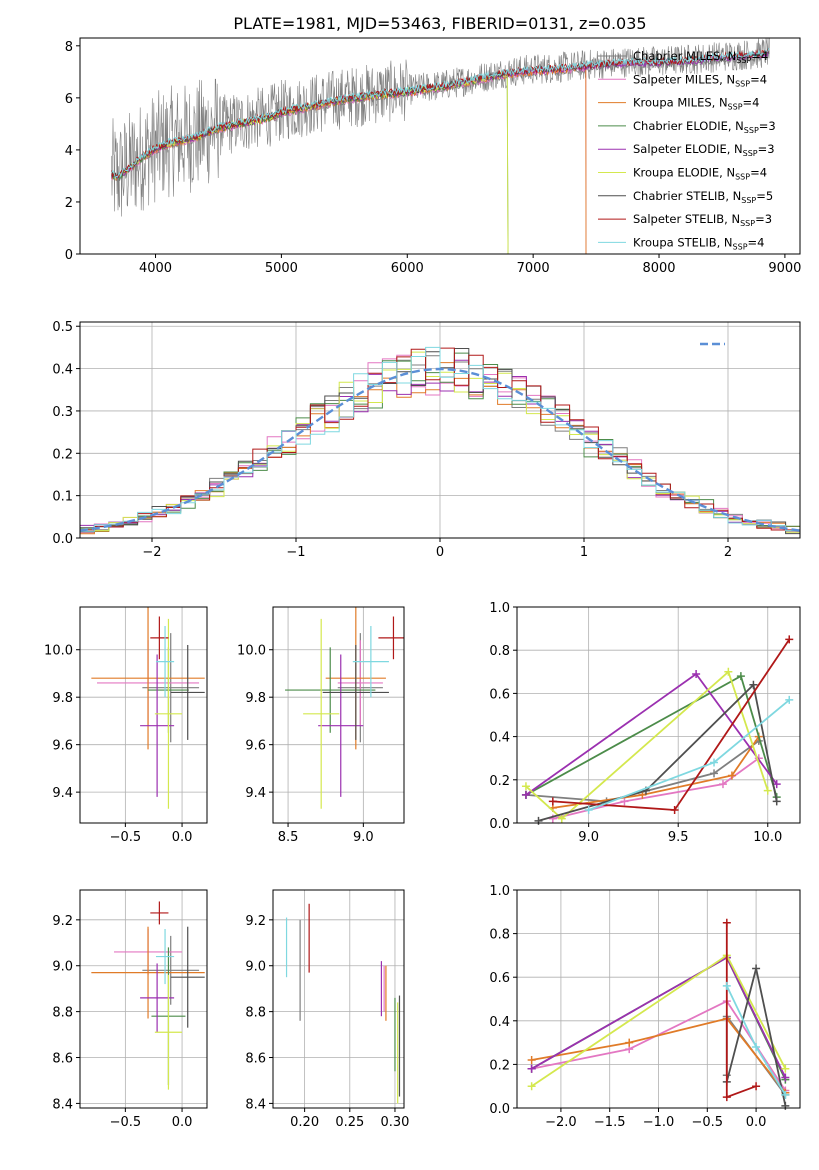  What do you see at coordinates (69, 151) in the screenshot?
I see `y-tick-label: 4` at bounding box center [69, 151].